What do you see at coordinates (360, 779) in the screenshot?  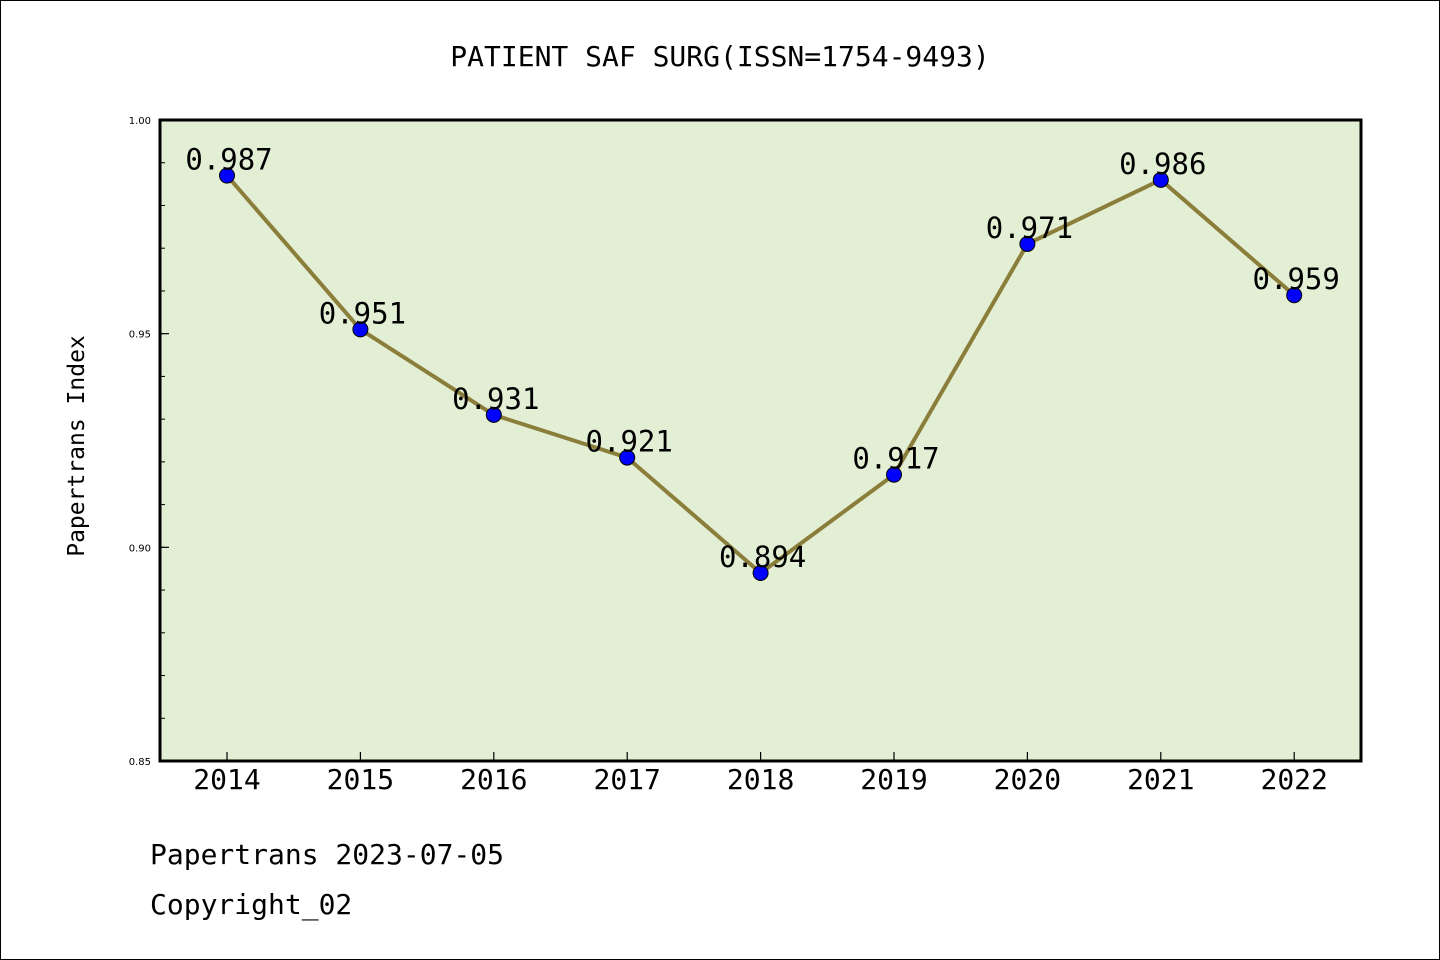 I see `x-tick-label: 2015` at bounding box center [360, 779].